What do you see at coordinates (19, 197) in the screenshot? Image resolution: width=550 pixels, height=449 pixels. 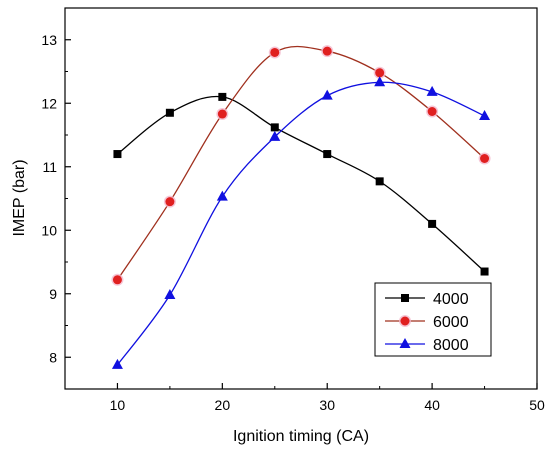 I see `y-axis-title: IMEP (bar)` at bounding box center [19, 197].